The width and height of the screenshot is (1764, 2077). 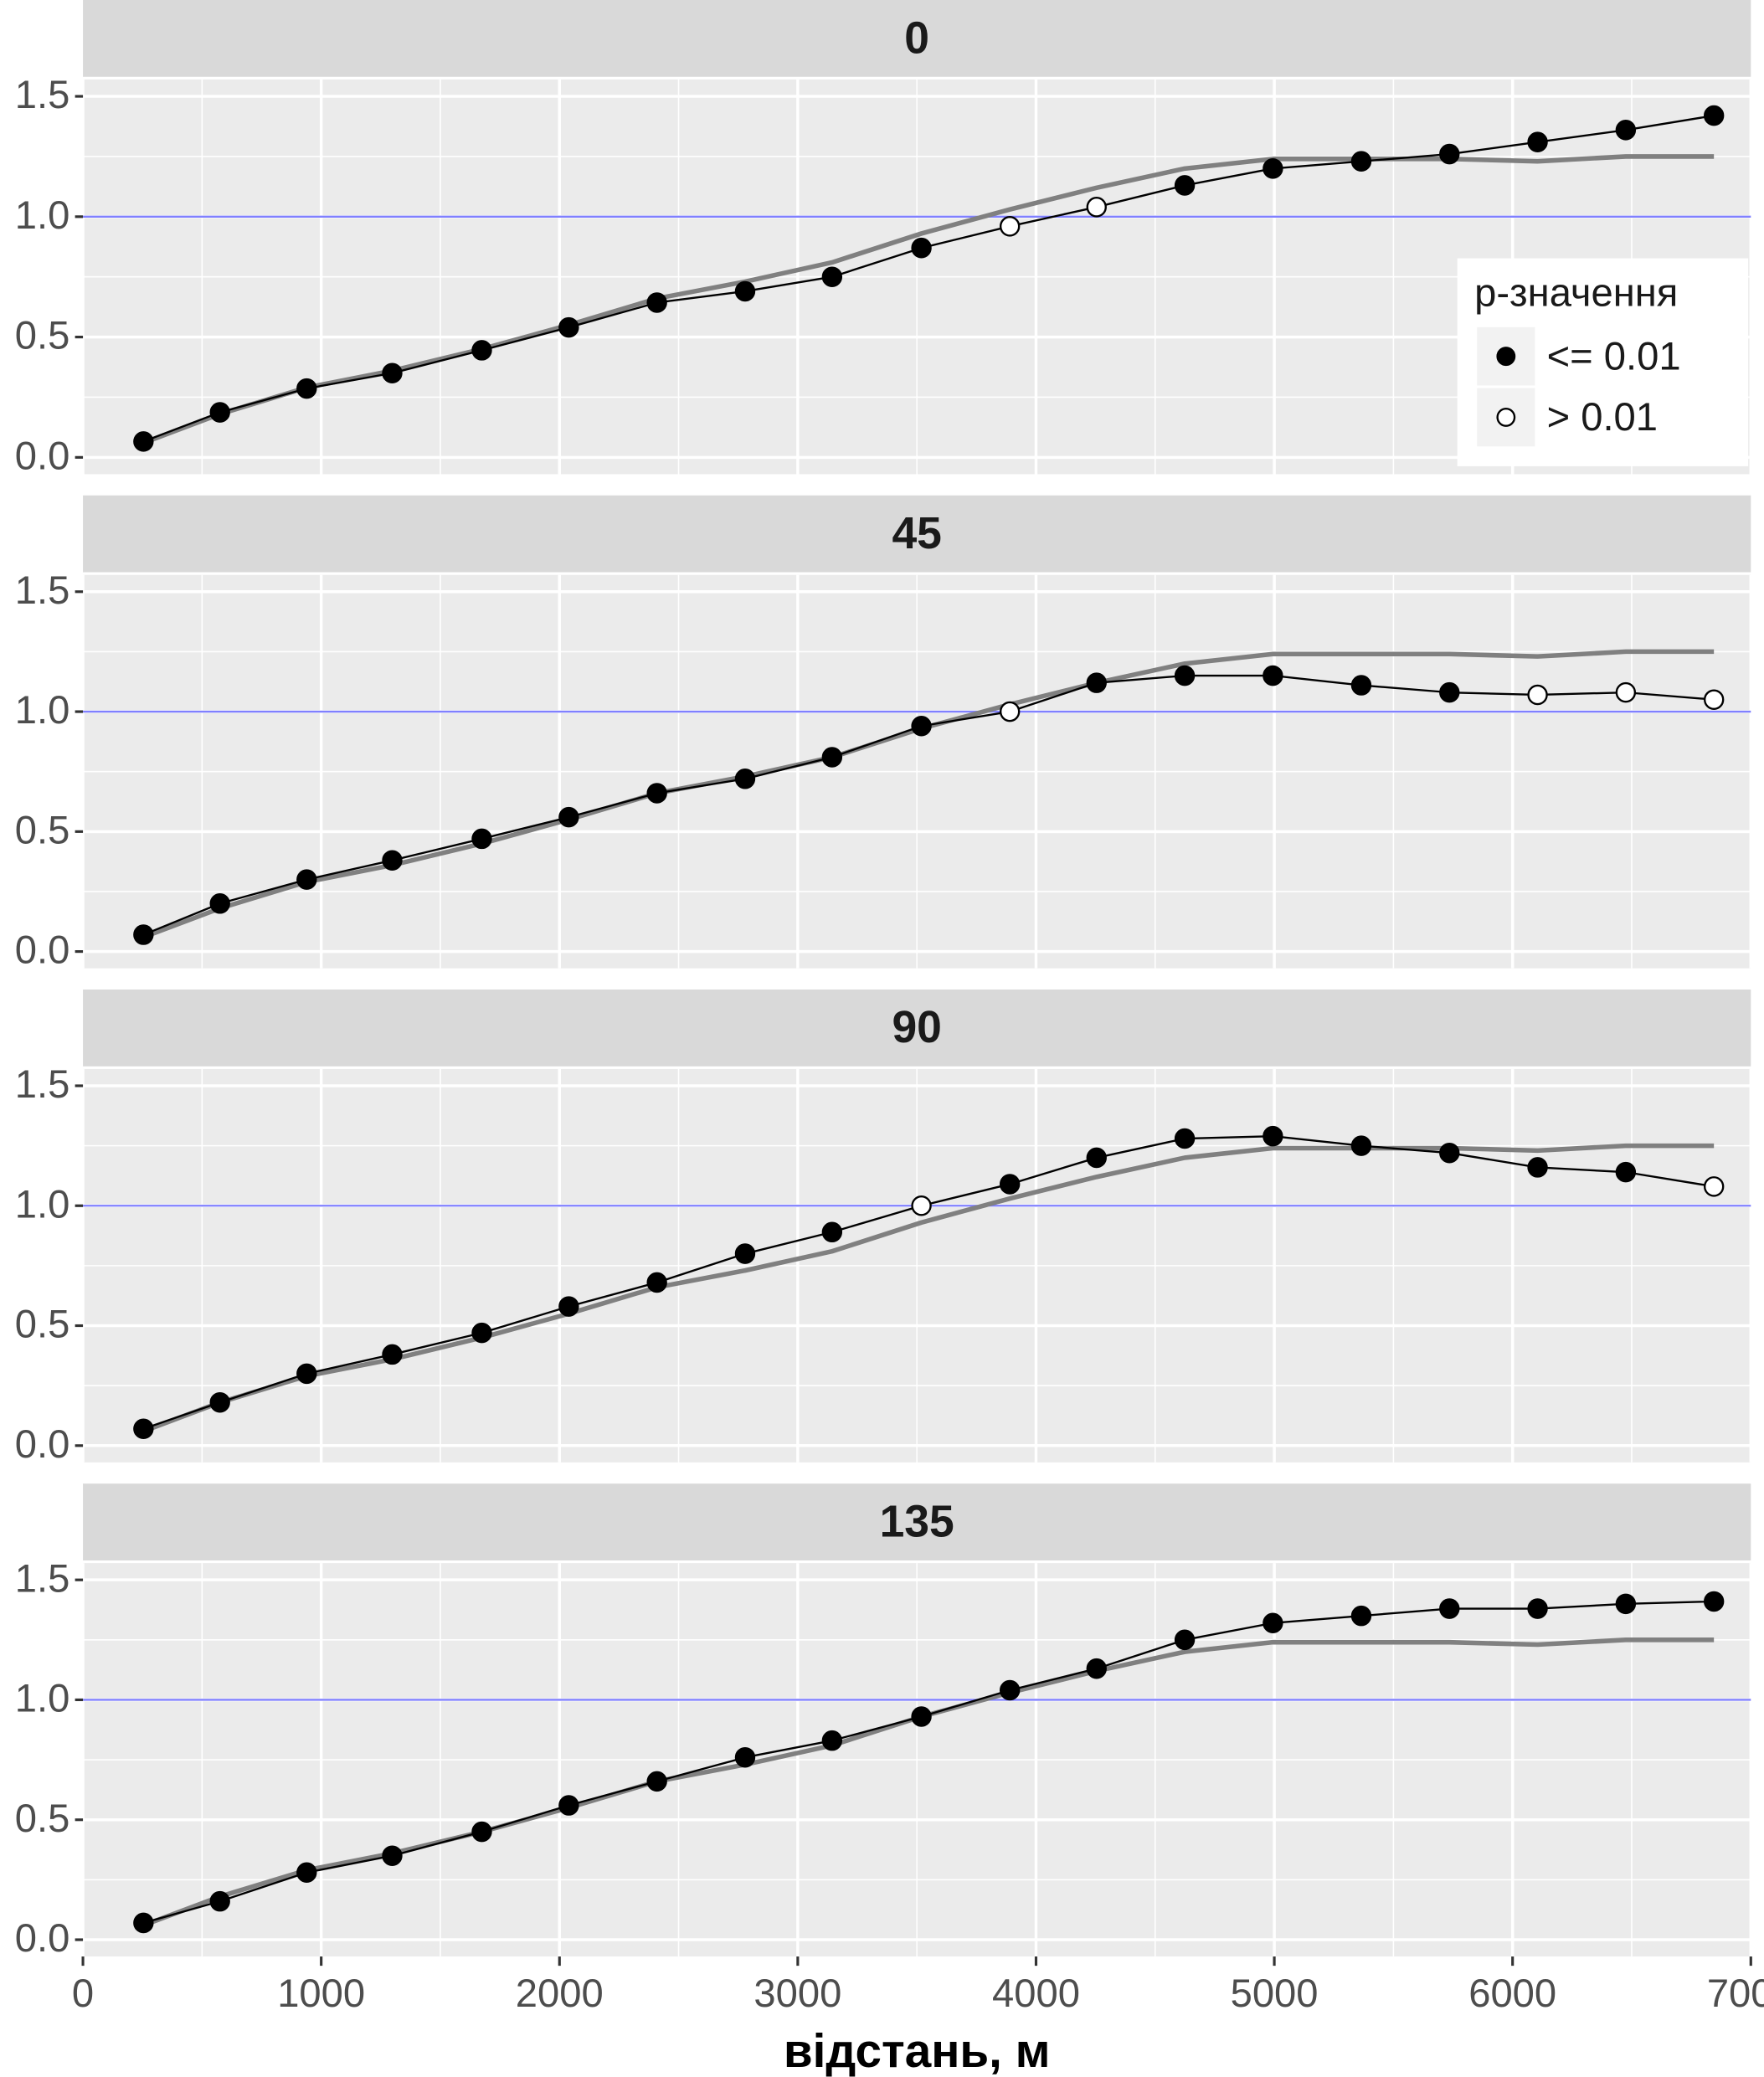 What do you see at coordinates (560, 1994) in the screenshot?
I see `x-tick-label: 2000` at bounding box center [560, 1994].